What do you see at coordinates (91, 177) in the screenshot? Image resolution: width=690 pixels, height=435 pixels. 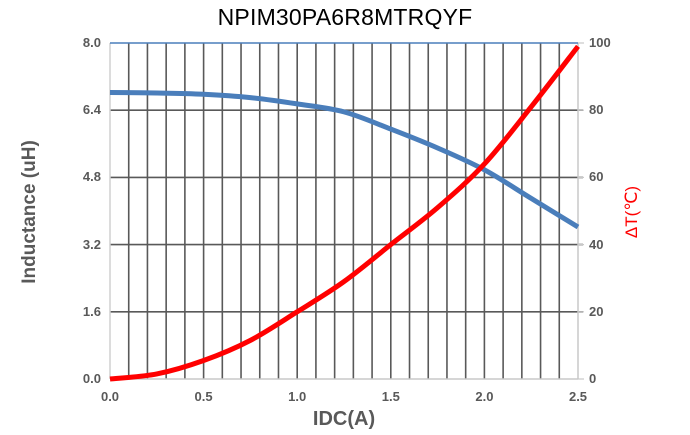 I see `y-left-tick-label: 4.8` at bounding box center [91, 177].